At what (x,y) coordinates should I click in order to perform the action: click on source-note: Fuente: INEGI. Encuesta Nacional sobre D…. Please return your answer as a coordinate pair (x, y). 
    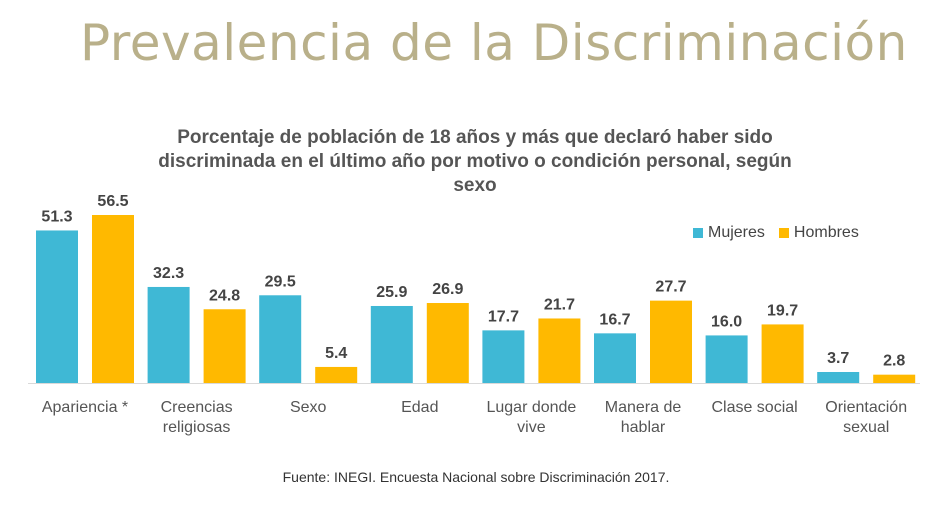
    Looking at the image, I should click on (476, 477).